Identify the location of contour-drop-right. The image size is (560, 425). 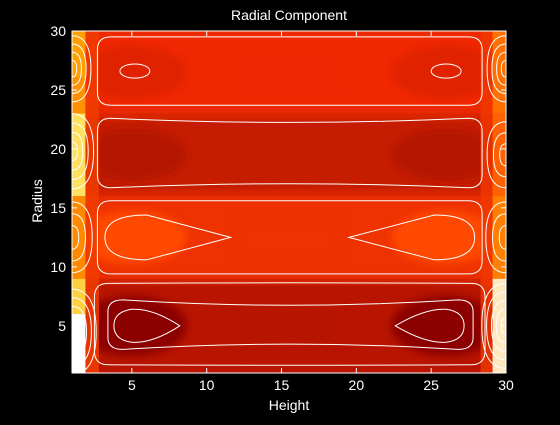
(429, 325).